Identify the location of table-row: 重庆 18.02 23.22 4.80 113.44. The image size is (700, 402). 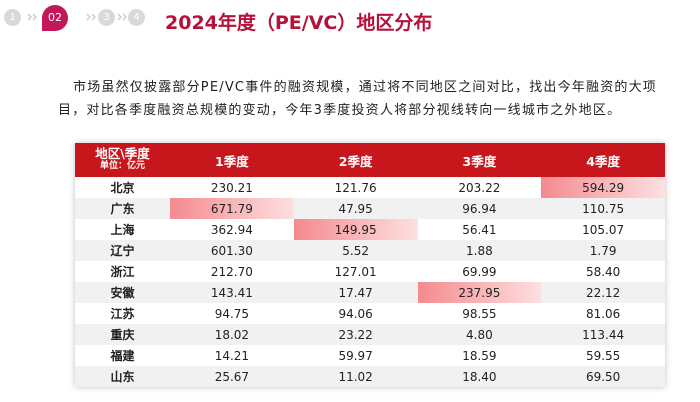
(370, 334).